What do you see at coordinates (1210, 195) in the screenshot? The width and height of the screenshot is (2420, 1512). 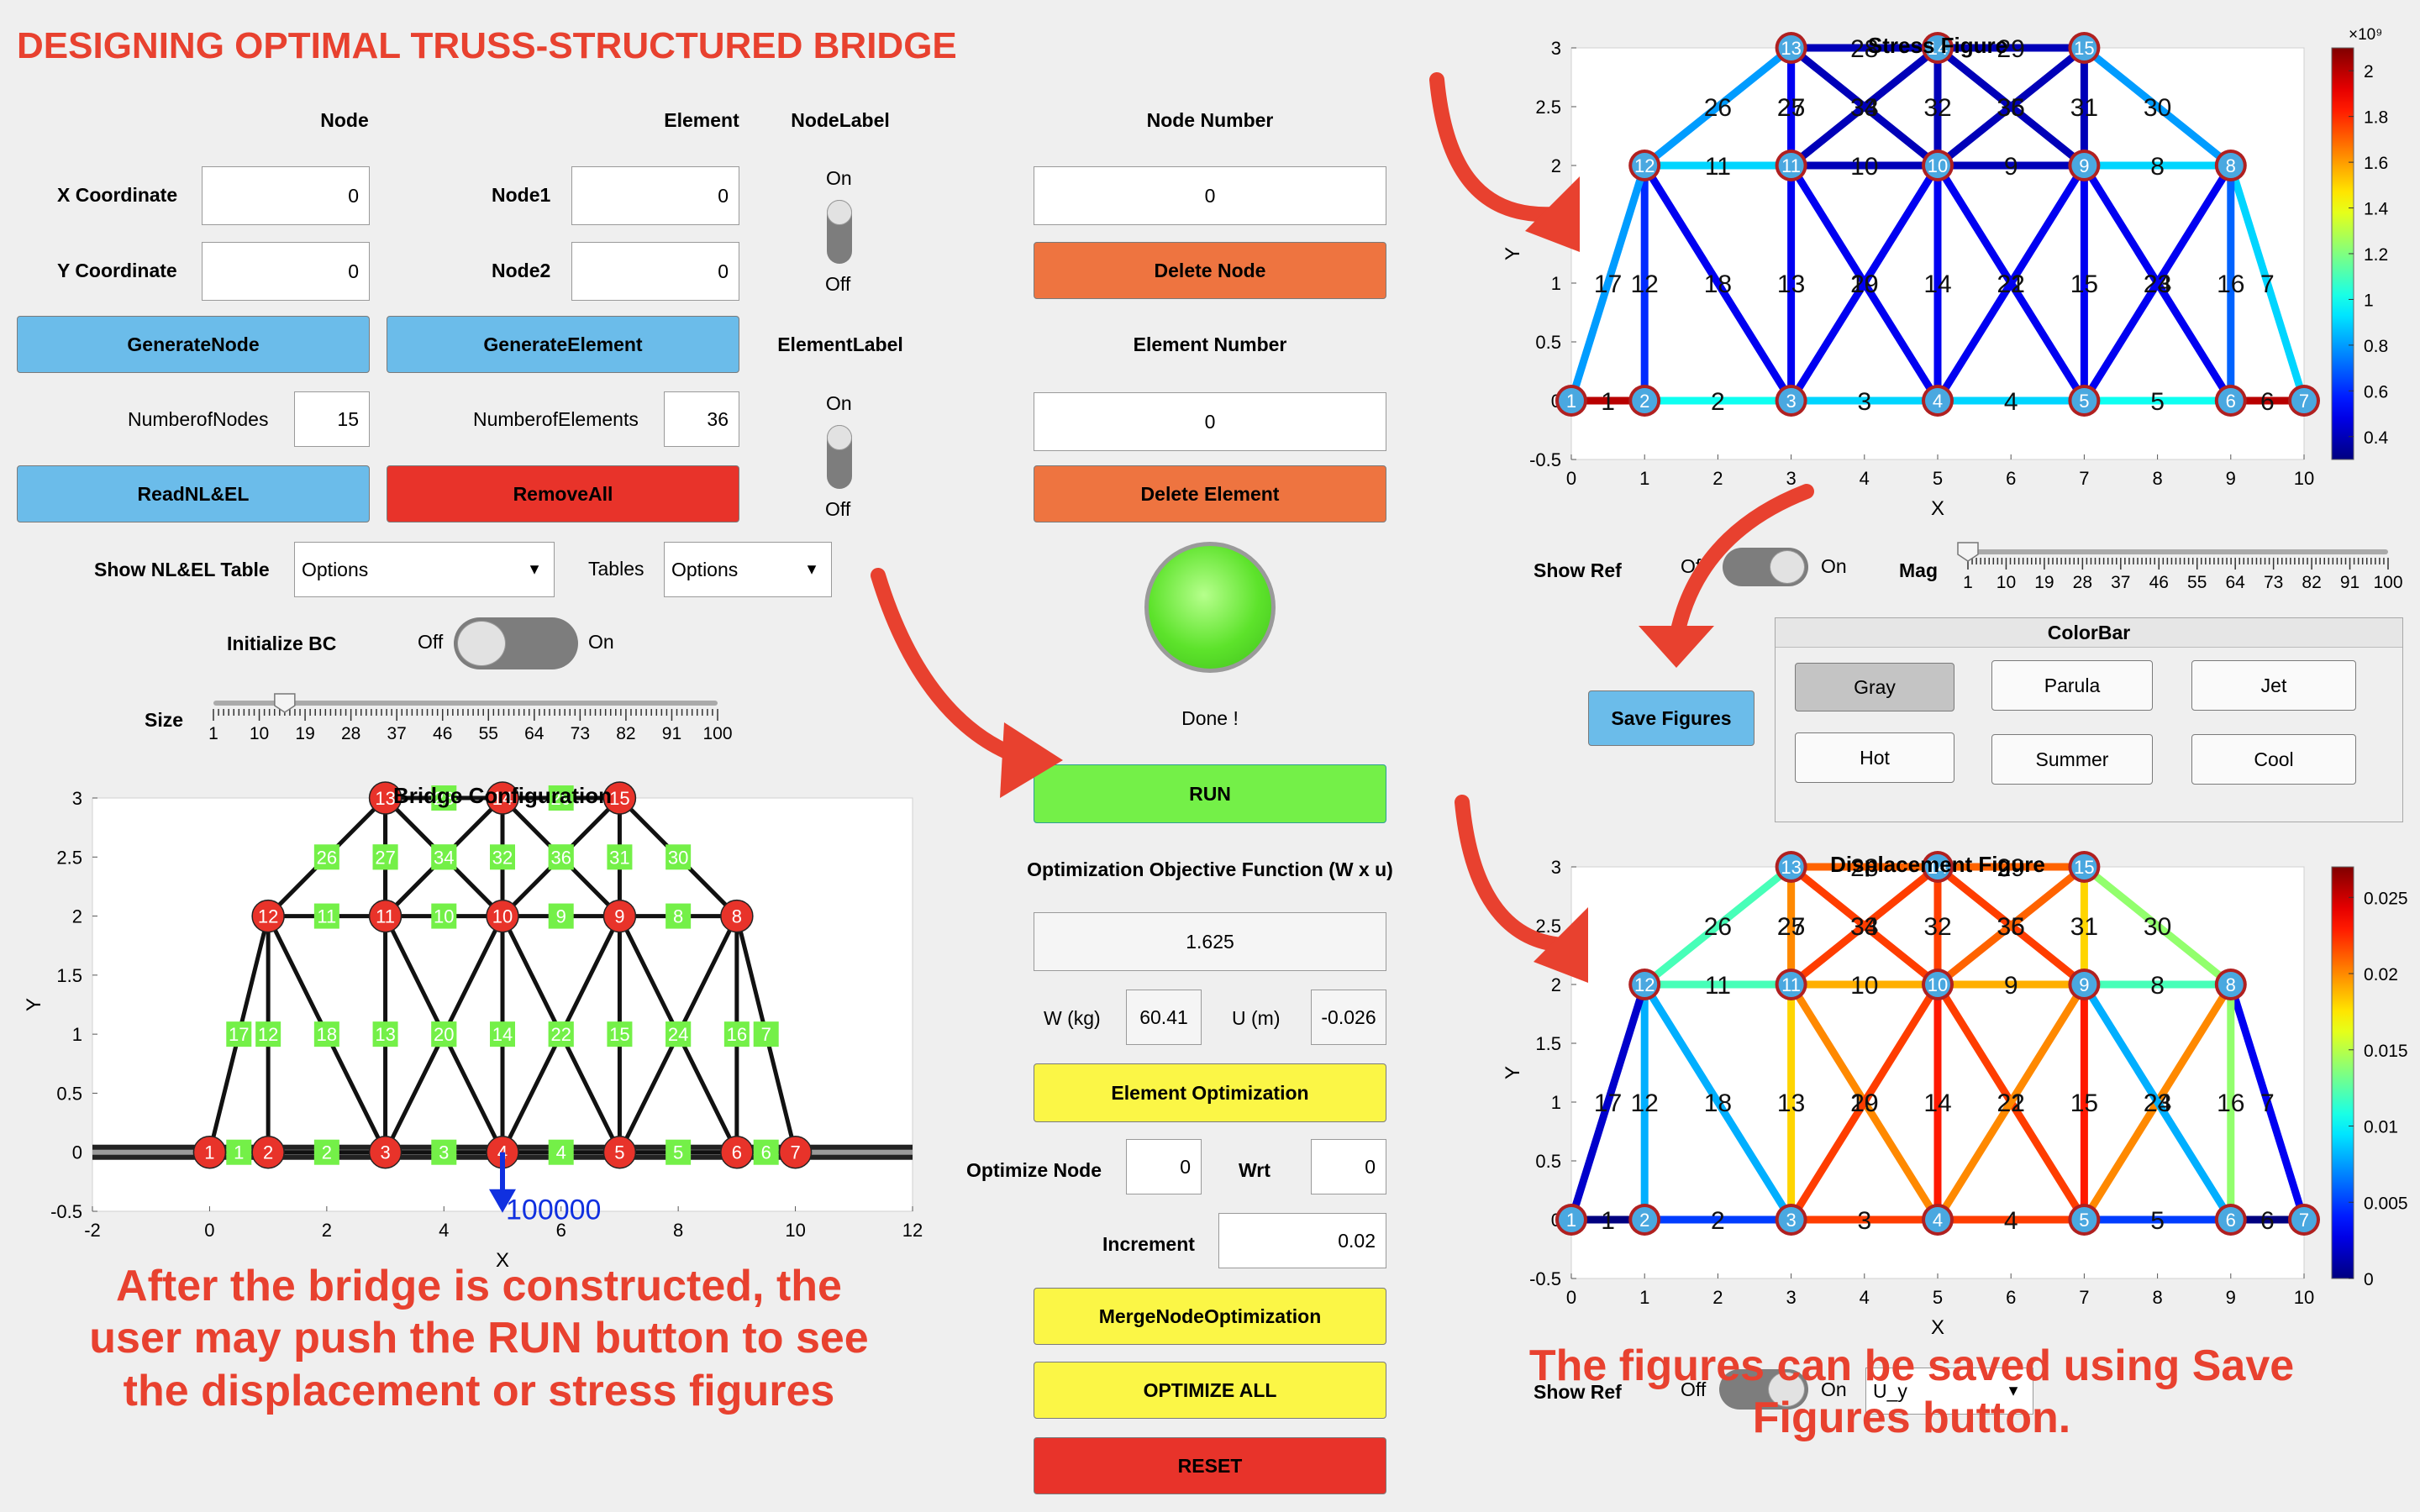 I see `node-number-input: 0` at bounding box center [1210, 195].